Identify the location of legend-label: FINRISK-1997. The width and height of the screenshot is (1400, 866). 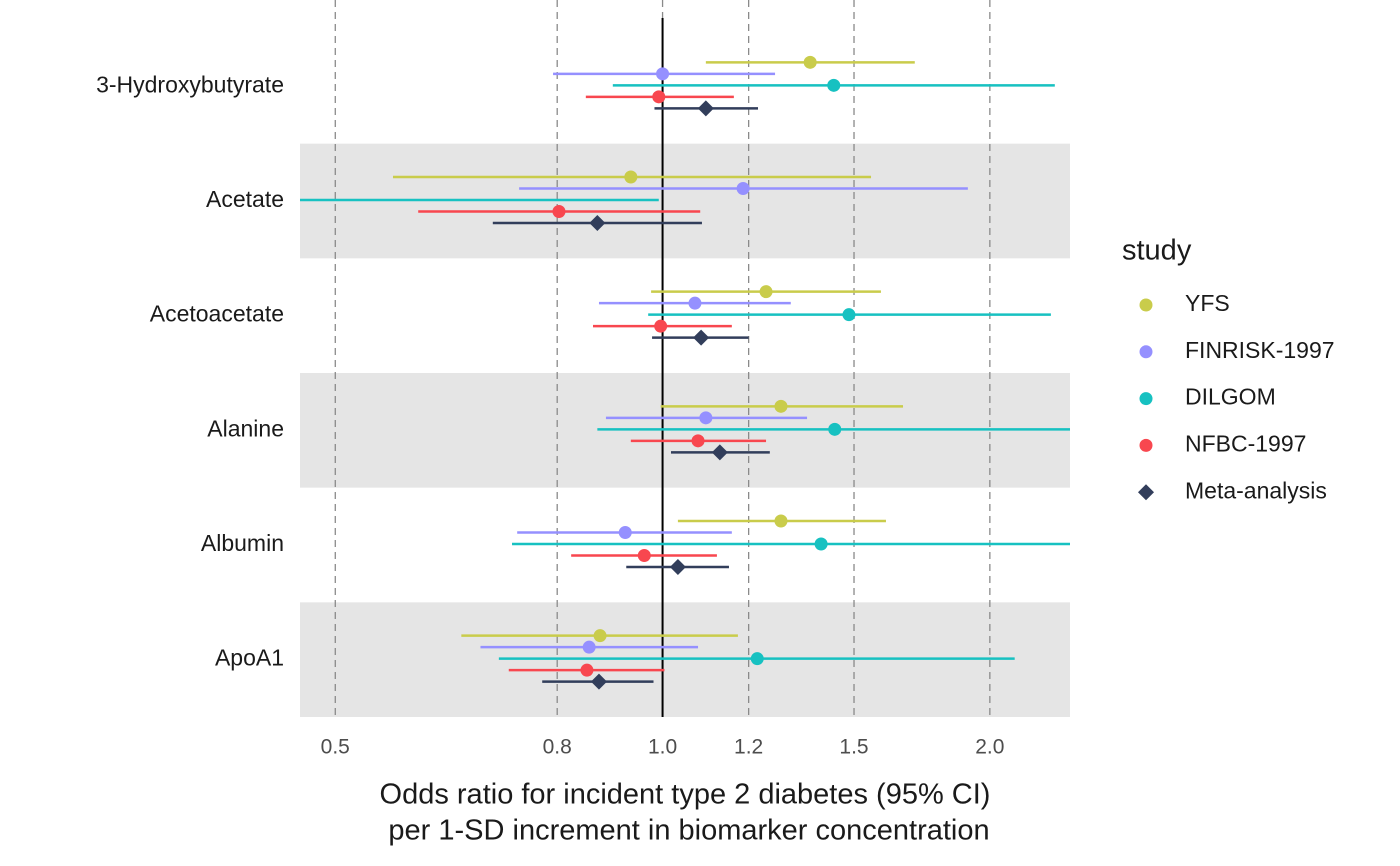
(1260, 350).